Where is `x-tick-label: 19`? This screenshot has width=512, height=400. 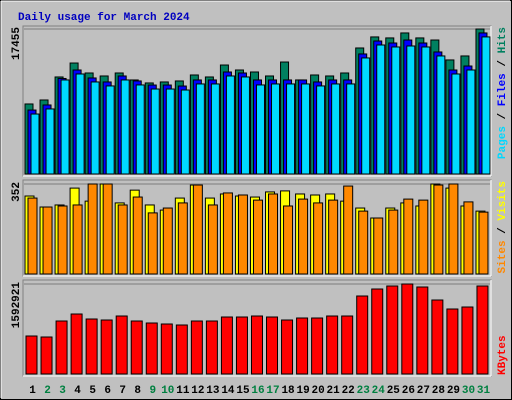
x-tick-label: 19 is located at coordinates (302, 391).